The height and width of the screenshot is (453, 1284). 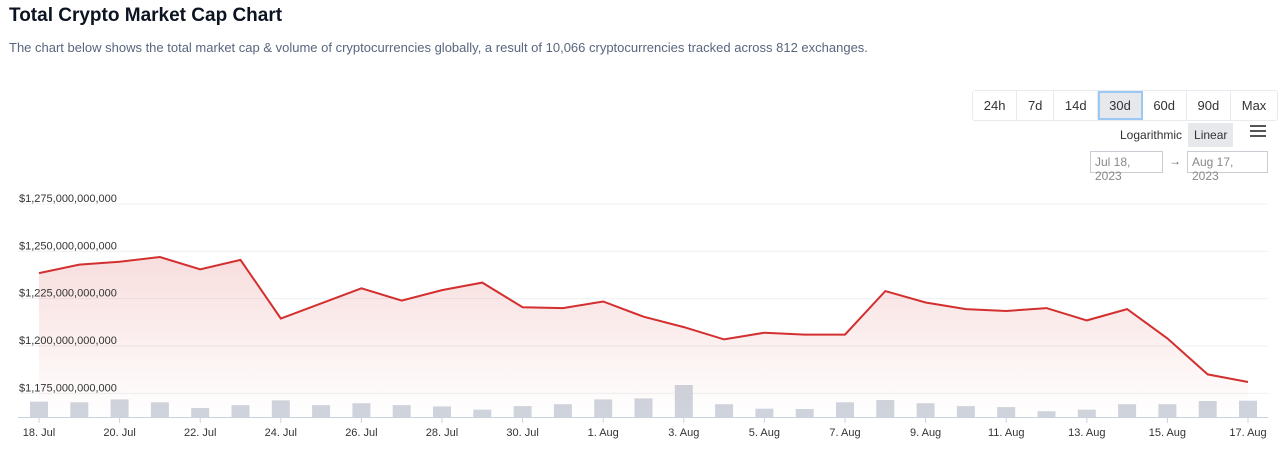 I want to click on y-tick-label: $1,250,000,000,000, so click(x=68, y=246).